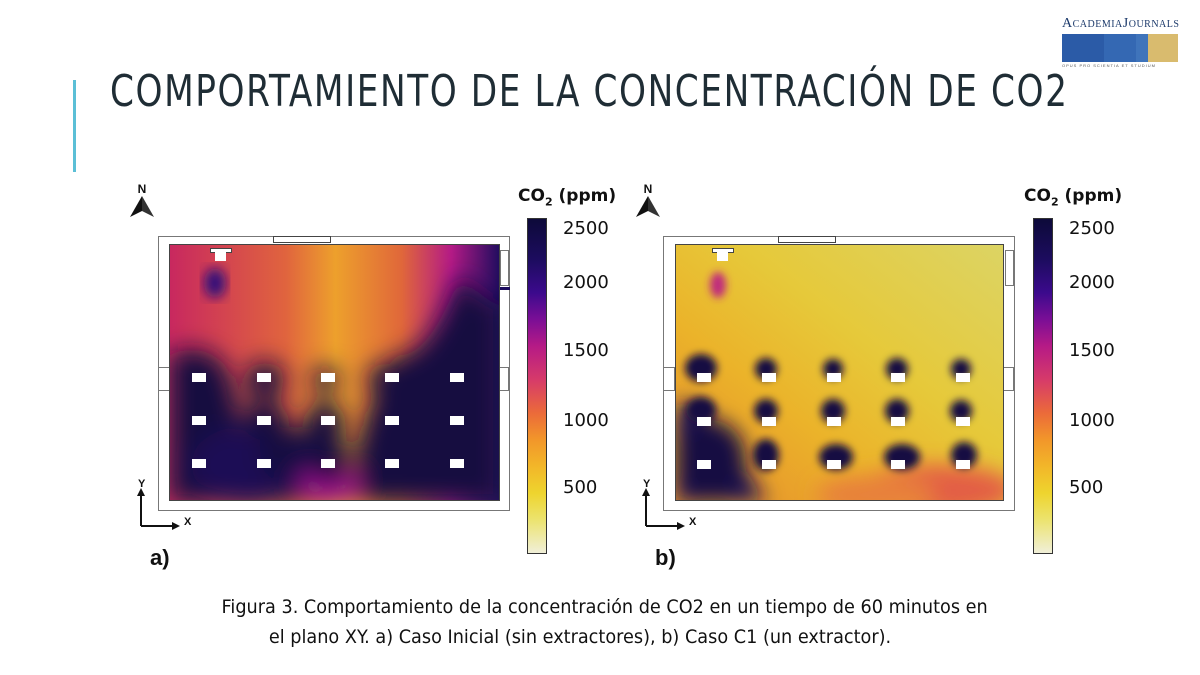  What do you see at coordinates (1073, 197) in the screenshot?
I see `colorbar-title-b: CO2 (ppm)` at bounding box center [1073, 197].